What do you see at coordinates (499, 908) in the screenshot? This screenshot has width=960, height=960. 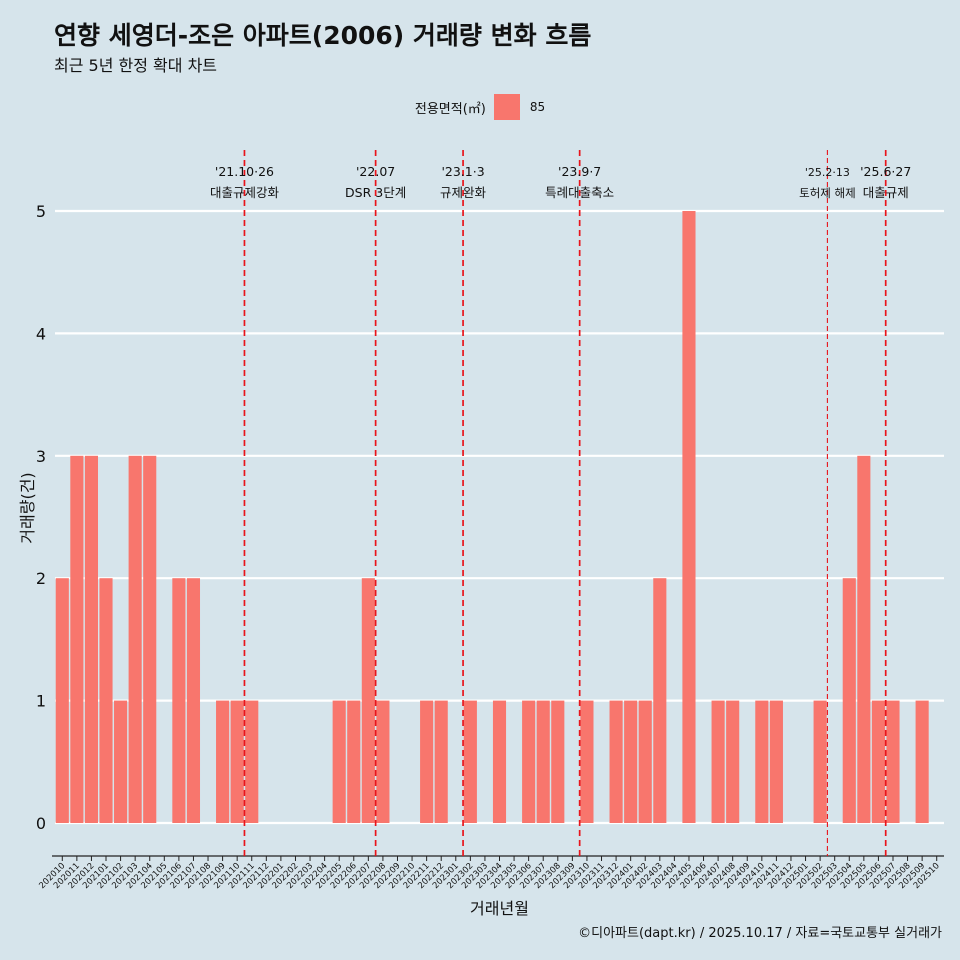 I see `x-axis-title: 거래년월` at bounding box center [499, 908].